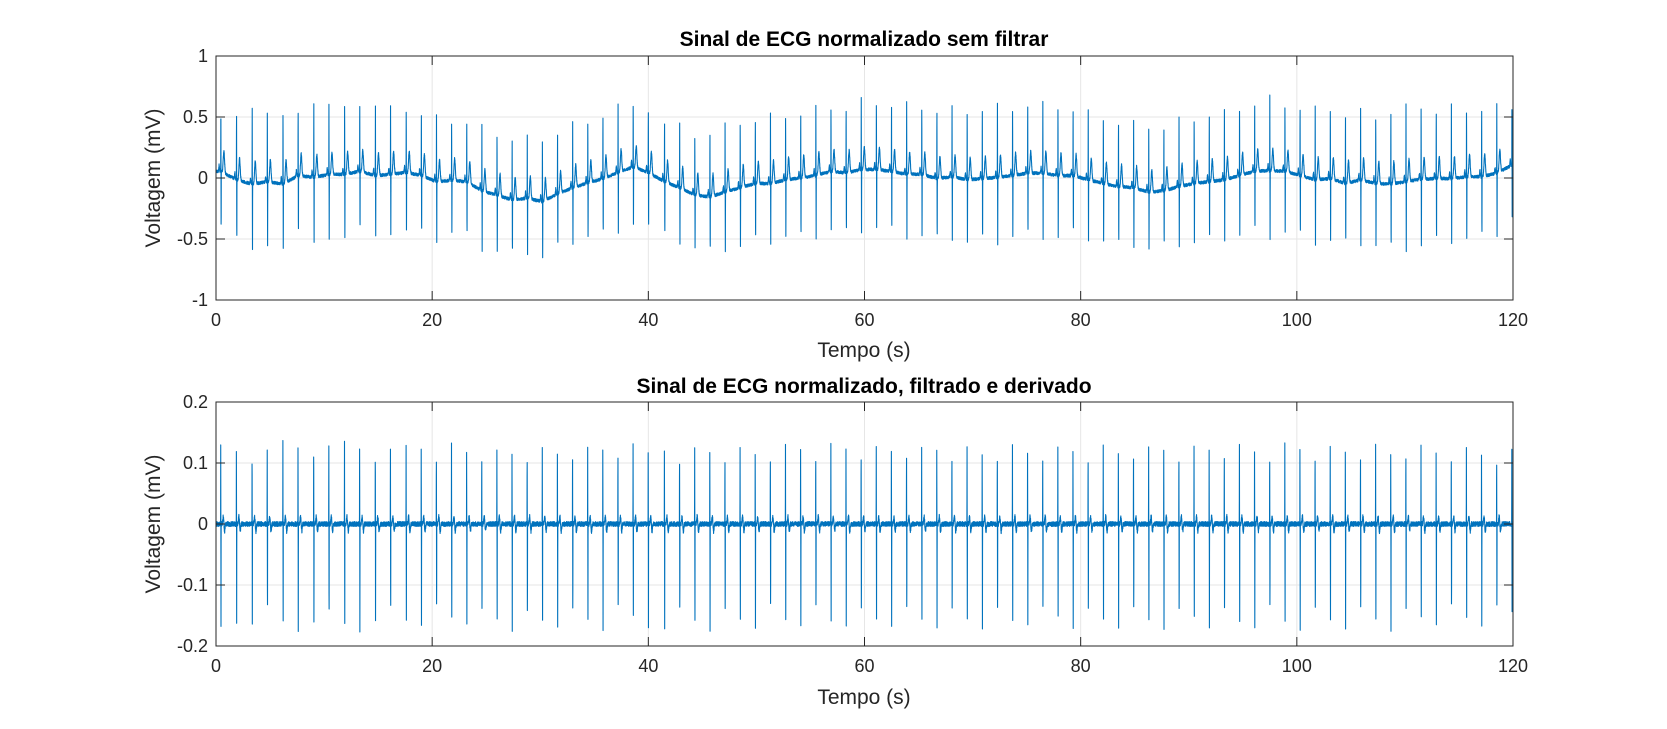 The height and width of the screenshot is (729, 1667). What do you see at coordinates (192, 646) in the screenshot?
I see `y-tick-label: -0.2` at bounding box center [192, 646].